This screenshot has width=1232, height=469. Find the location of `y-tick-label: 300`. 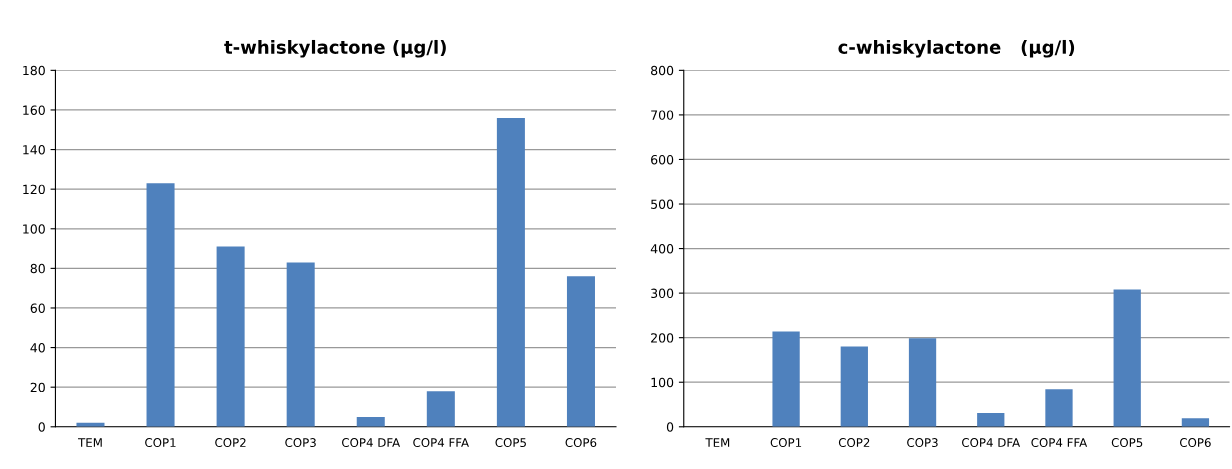

y-tick-label: 300 is located at coordinates (662, 293).